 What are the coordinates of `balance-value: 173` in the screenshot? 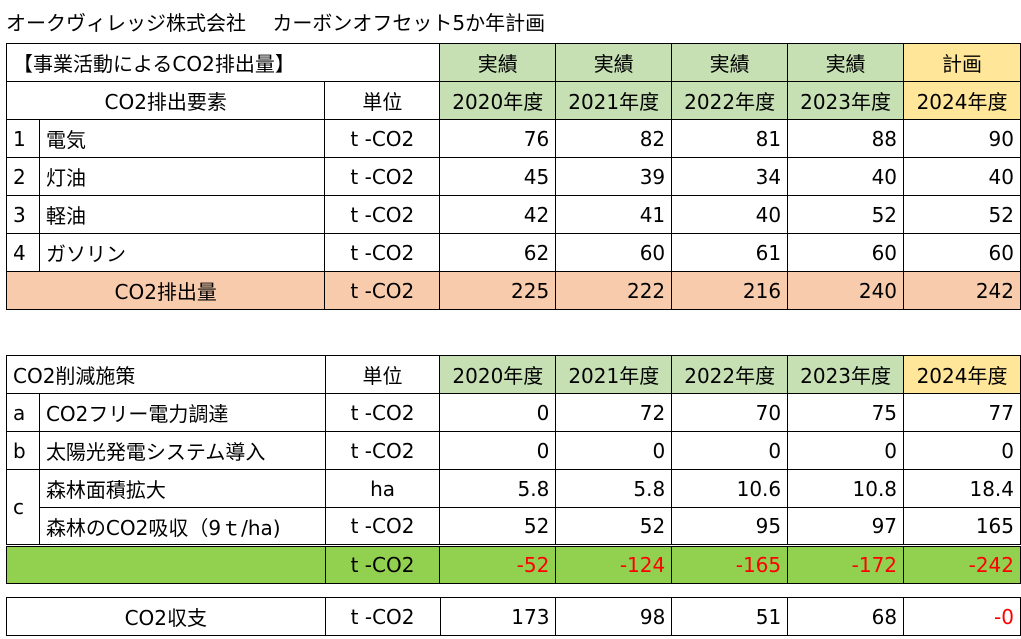 It's located at (498, 616).